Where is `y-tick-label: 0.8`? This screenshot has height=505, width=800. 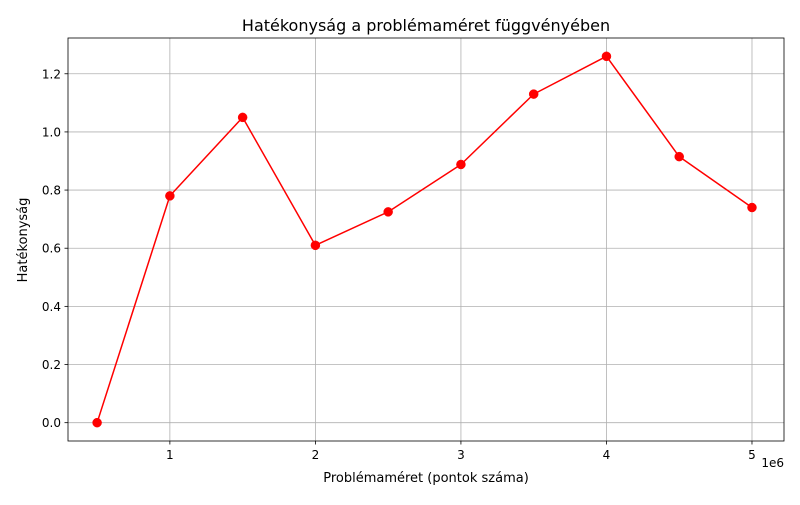 y-tick-label: 0.8 is located at coordinates (51, 191).